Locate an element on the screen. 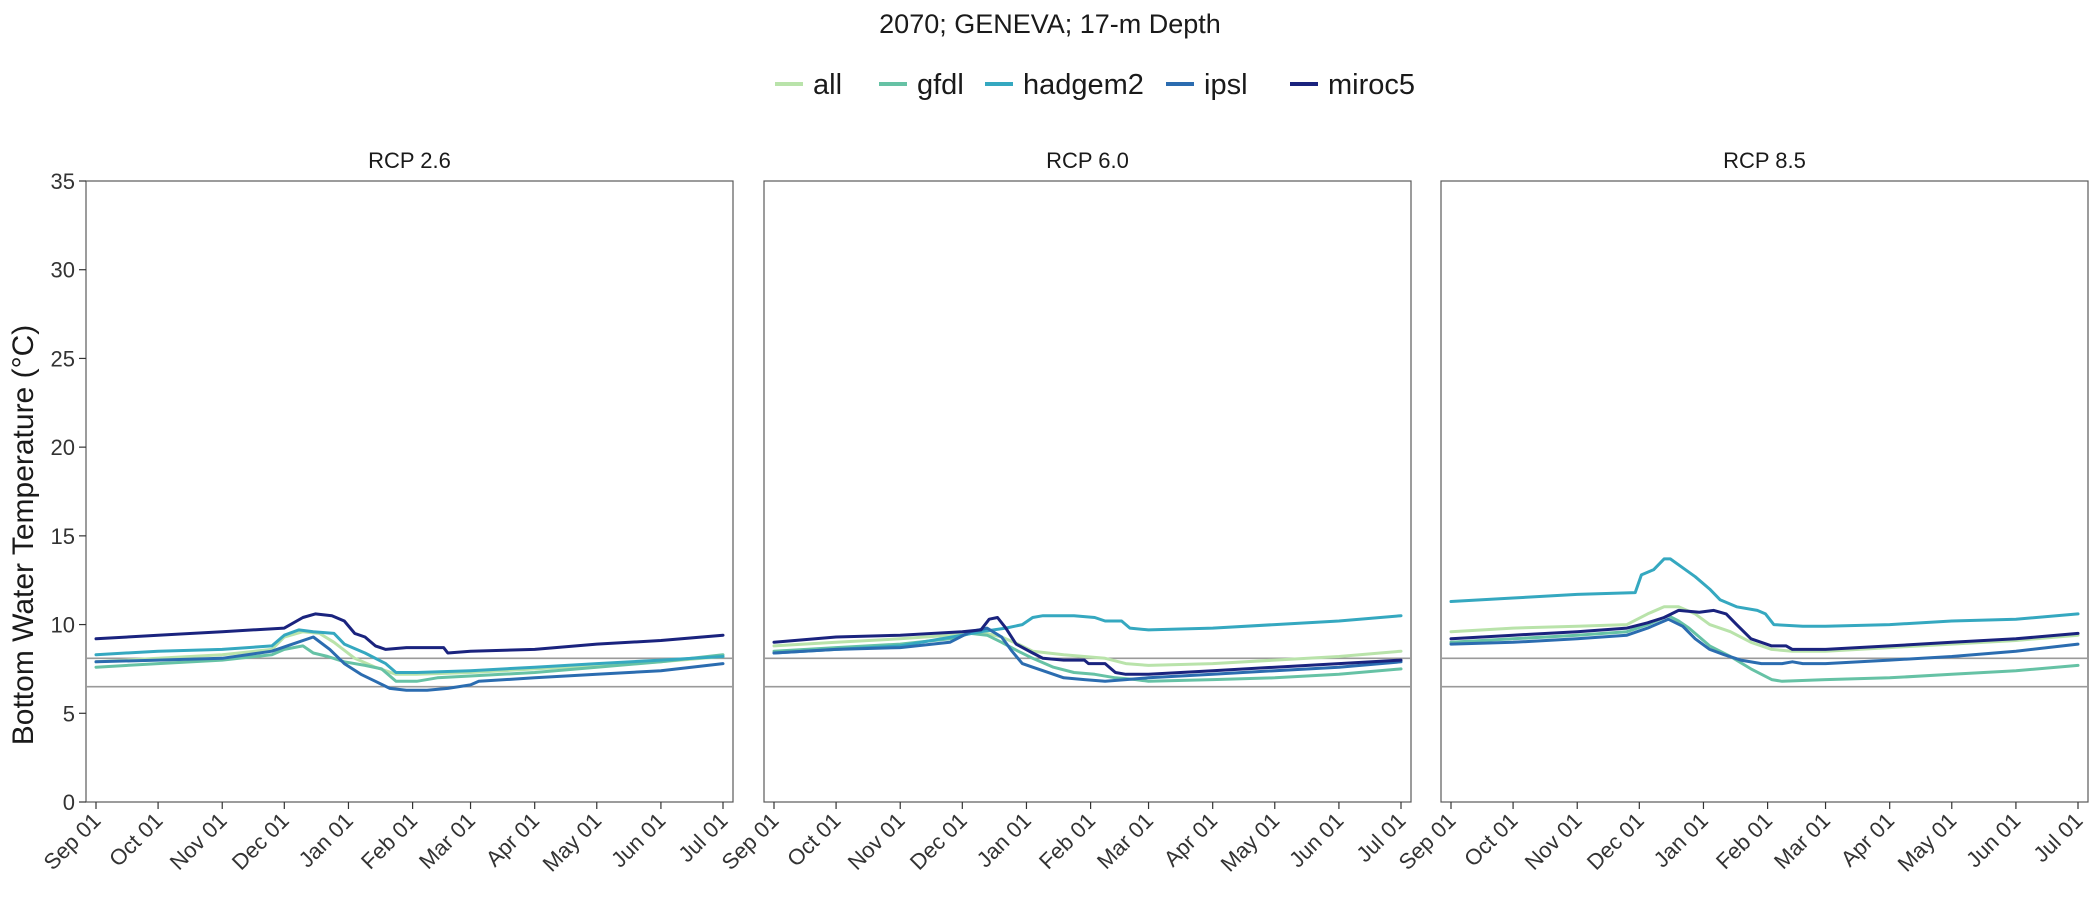 This screenshot has height=900, width=2100. legend-item-hadgem2: hadgem2 is located at coordinates (1064, 85).